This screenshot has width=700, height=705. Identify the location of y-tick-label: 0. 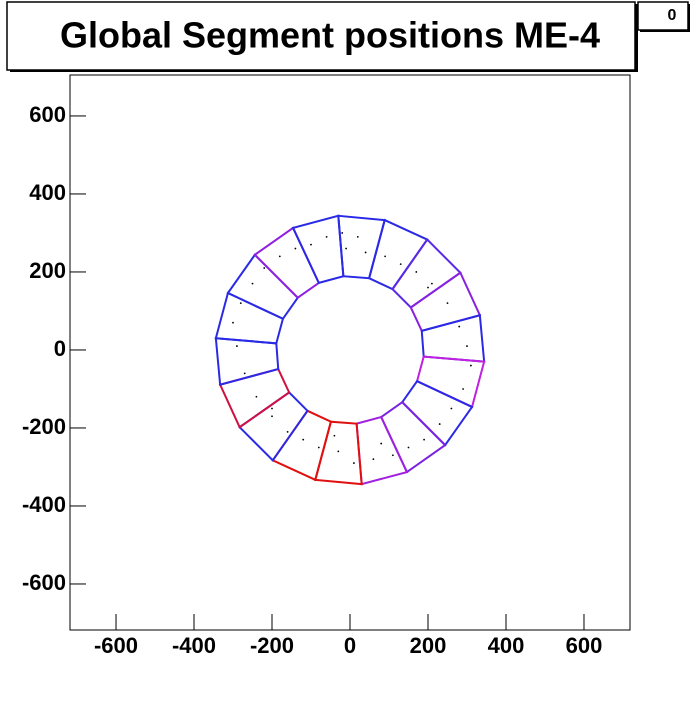
(60, 348).